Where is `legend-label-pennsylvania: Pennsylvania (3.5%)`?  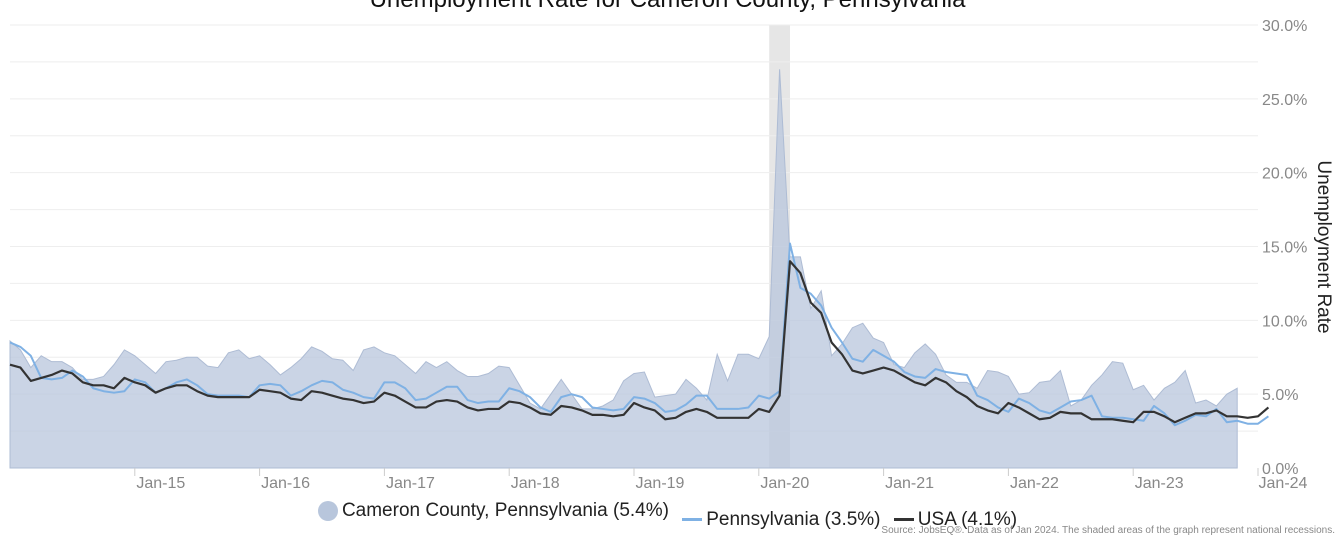
legend-label-pennsylvania: Pennsylvania (3.5%) is located at coordinates (793, 519).